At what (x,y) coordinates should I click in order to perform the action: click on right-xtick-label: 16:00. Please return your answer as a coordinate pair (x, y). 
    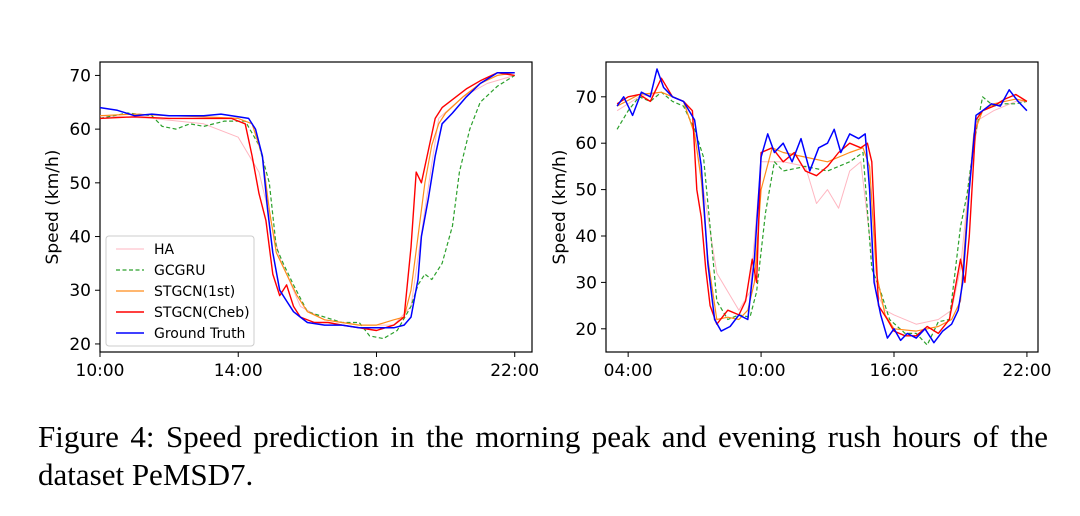
    Looking at the image, I should click on (894, 371).